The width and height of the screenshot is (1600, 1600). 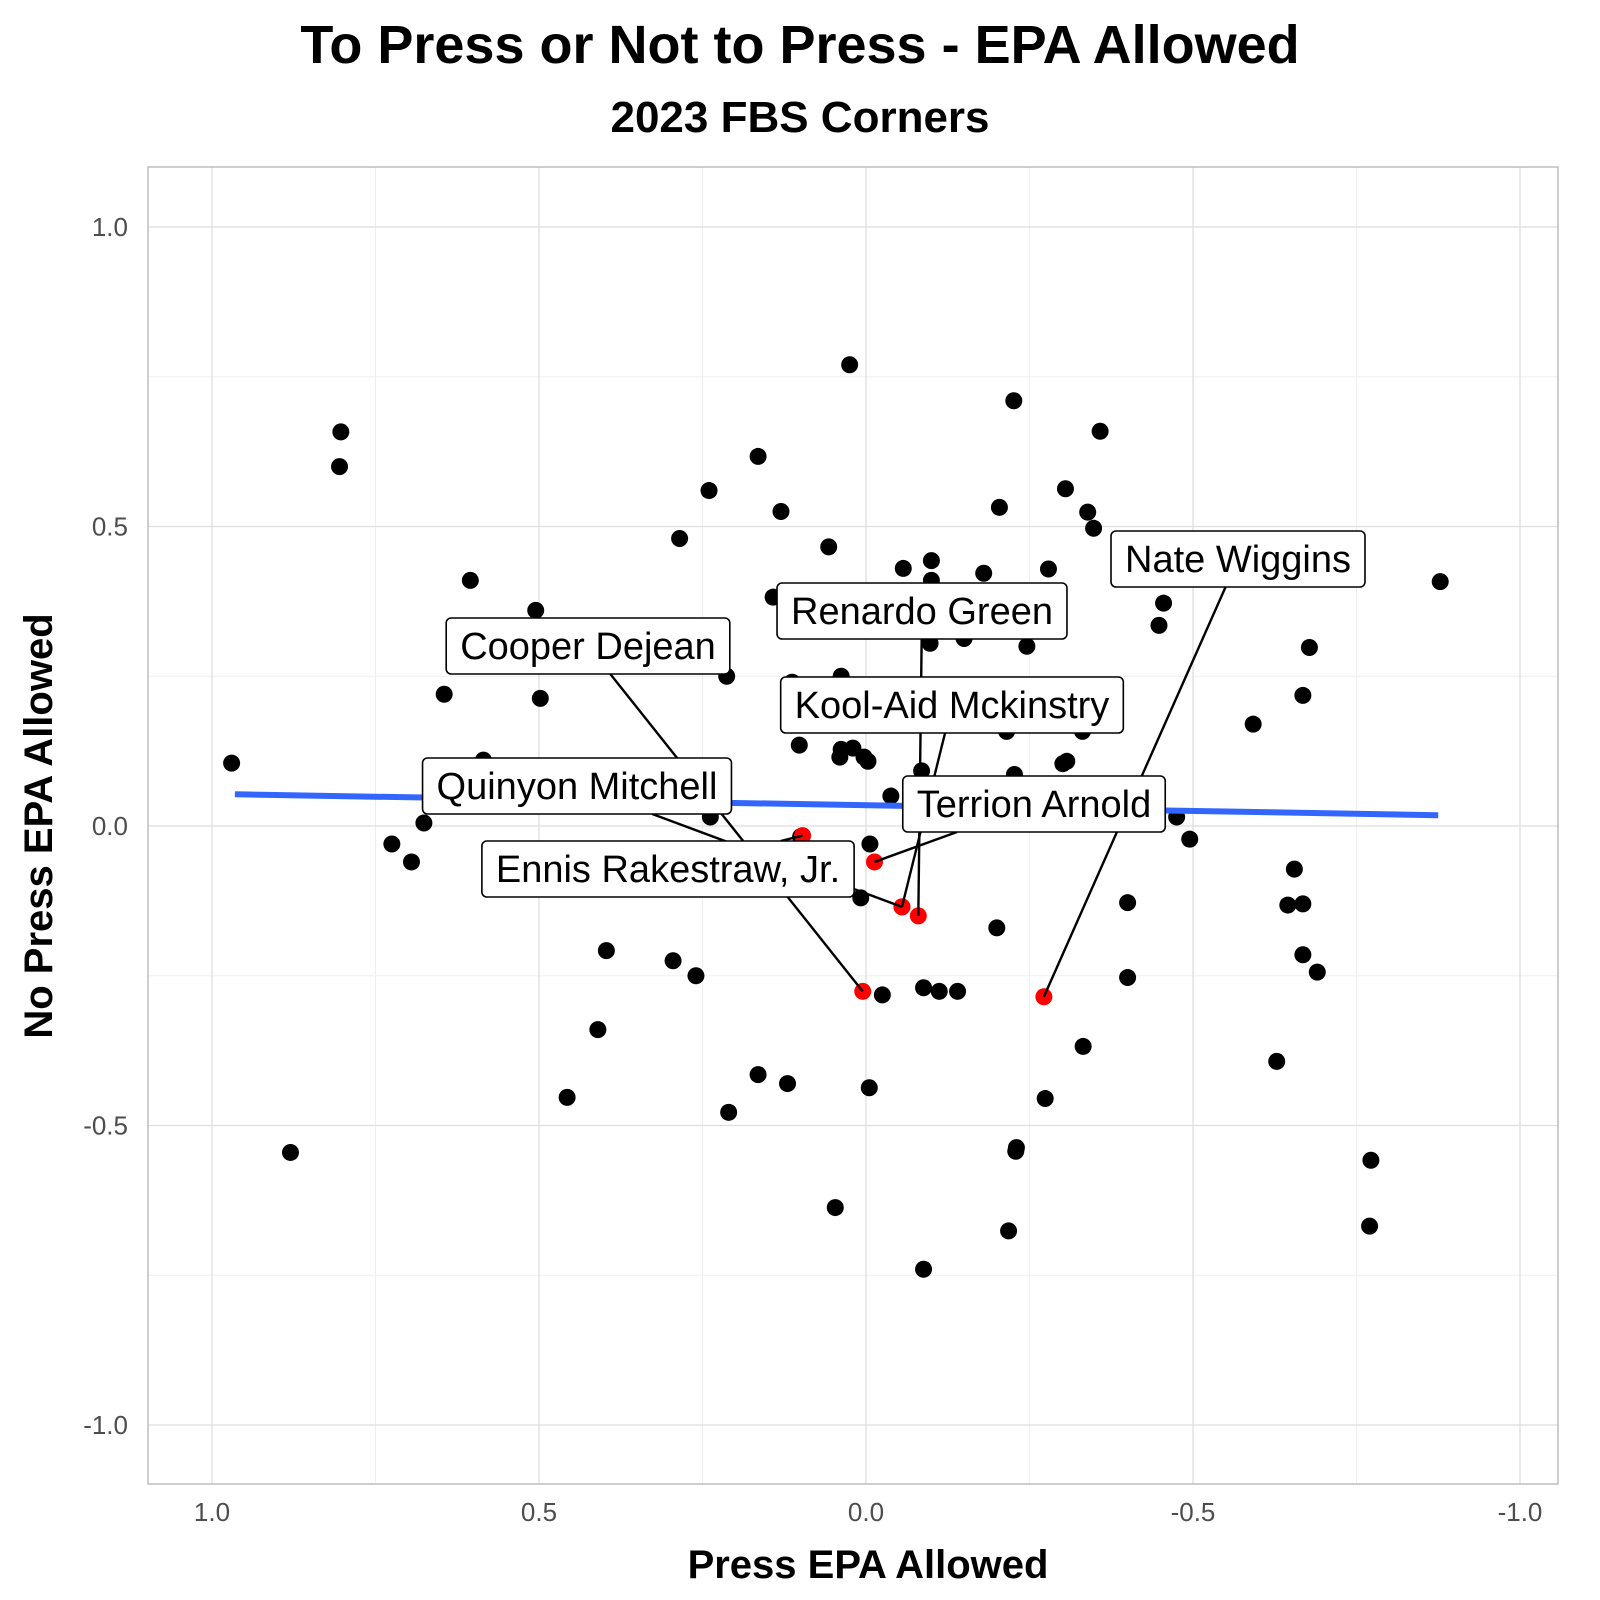 What do you see at coordinates (212, 1512) in the screenshot?
I see `x-tick-label: 1.0` at bounding box center [212, 1512].